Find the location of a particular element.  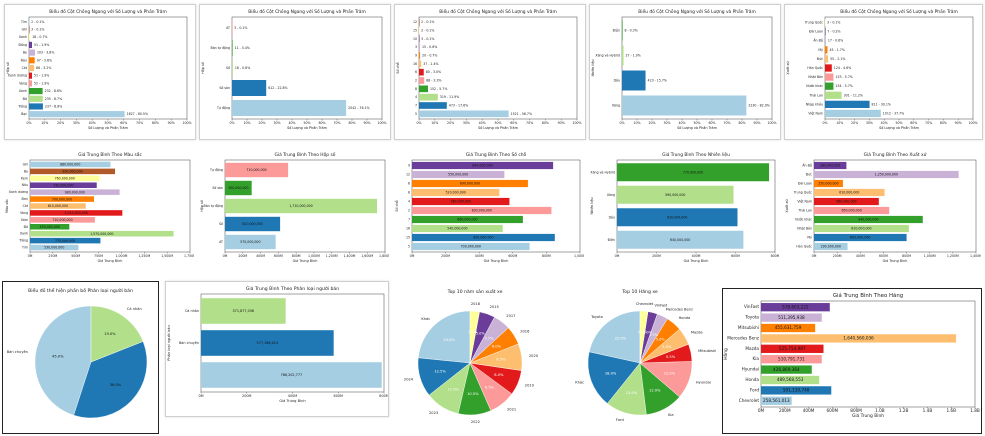

pie-pct-label: 19.0% is located at coordinates (110, 334).